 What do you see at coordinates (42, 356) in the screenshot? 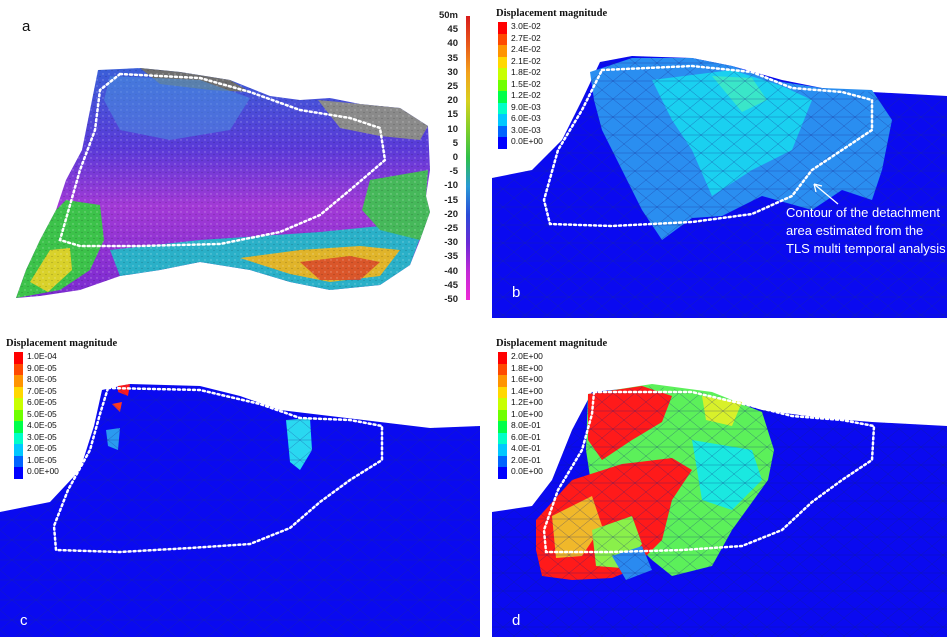
I see `legend-label: 1.0E-04` at bounding box center [42, 356].